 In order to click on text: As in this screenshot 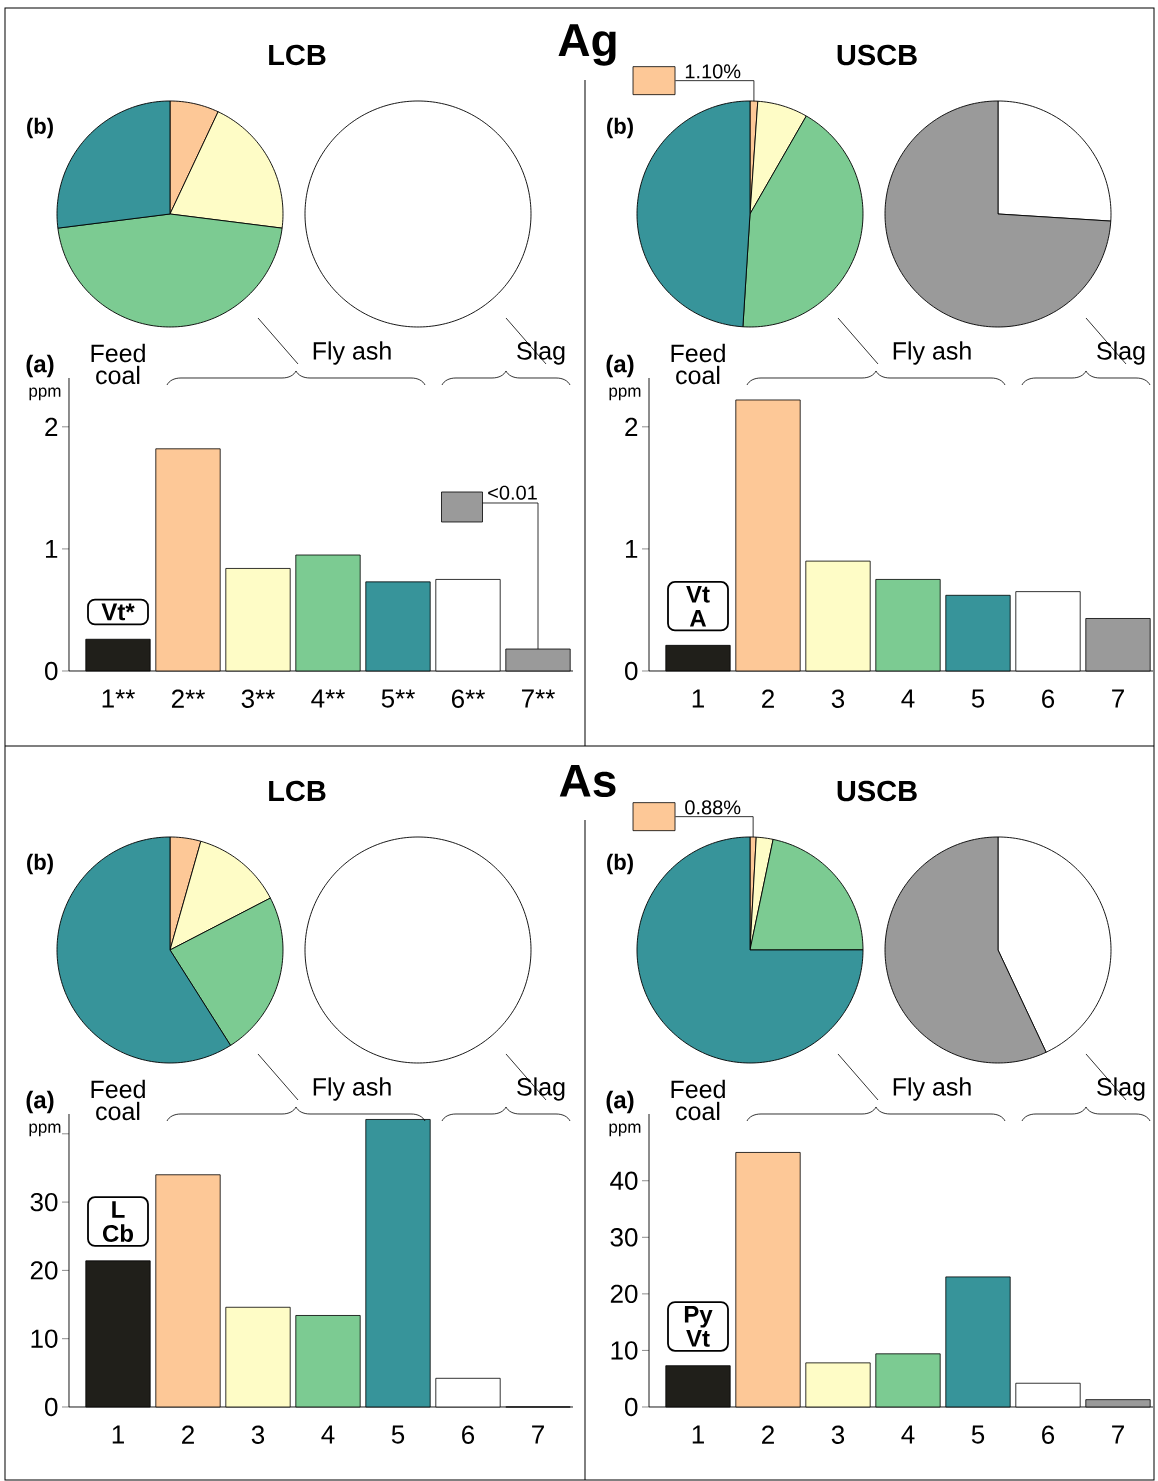, I will do `click(587, 781)`.